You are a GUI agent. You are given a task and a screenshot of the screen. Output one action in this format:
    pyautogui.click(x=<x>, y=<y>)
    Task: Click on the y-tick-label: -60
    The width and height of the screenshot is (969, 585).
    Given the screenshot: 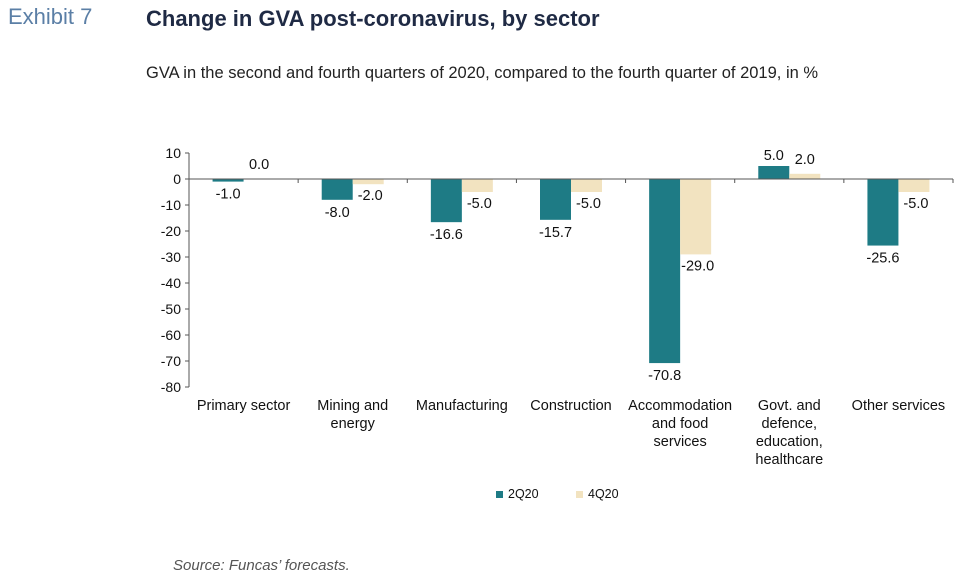 What is the action you would take?
    pyautogui.click(x=171, y=335)
    